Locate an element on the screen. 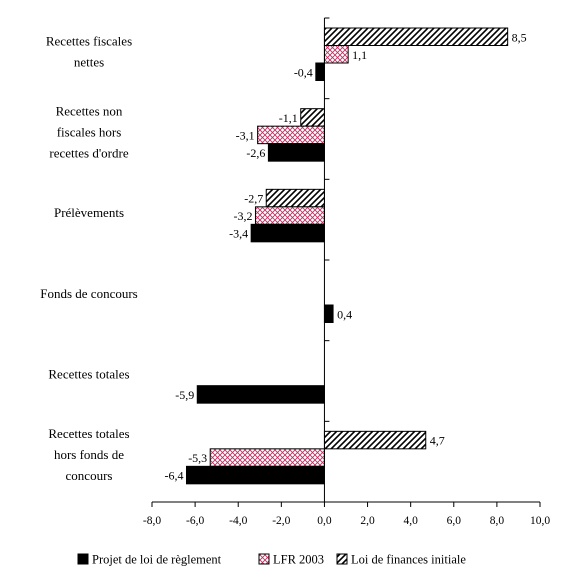  category-label: recettes d'ordre is located at coordinates (88, 153).